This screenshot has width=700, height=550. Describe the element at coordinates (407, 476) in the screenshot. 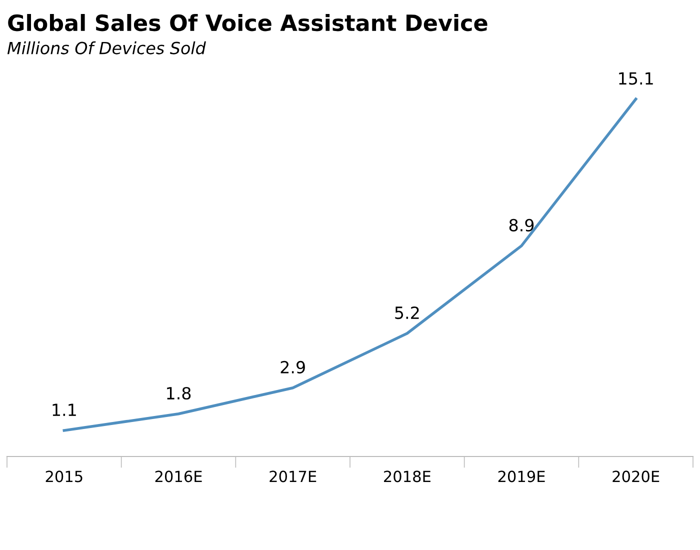

I see `x-tick-label: 2018E` at that location.